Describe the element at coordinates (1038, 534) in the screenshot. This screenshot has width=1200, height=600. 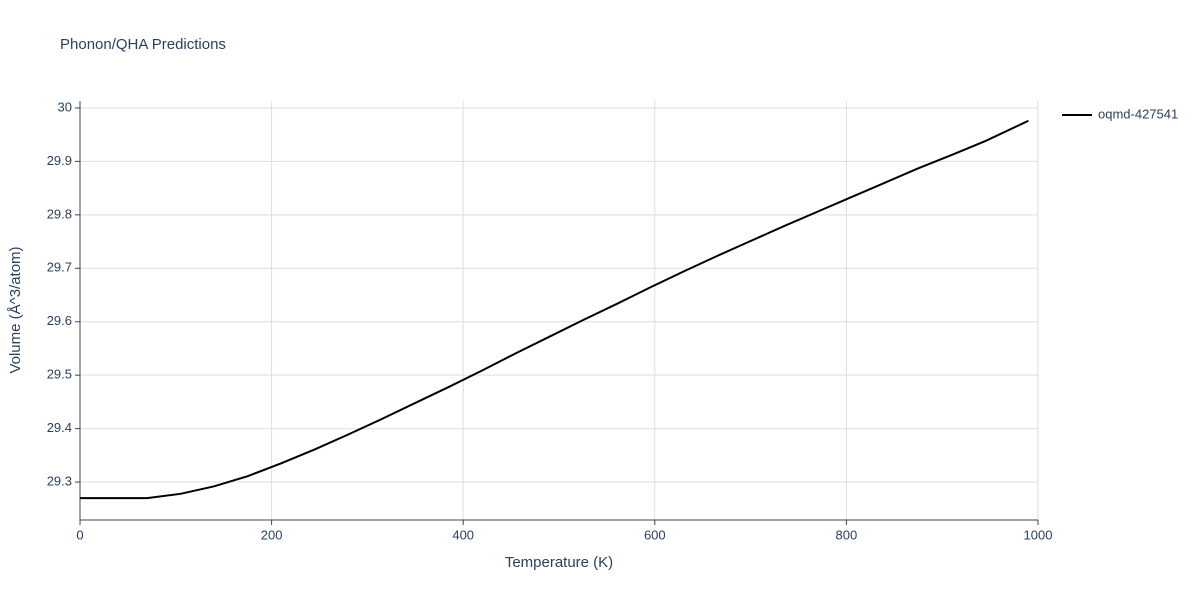
I see `x-tick-label: 1000` at that location.